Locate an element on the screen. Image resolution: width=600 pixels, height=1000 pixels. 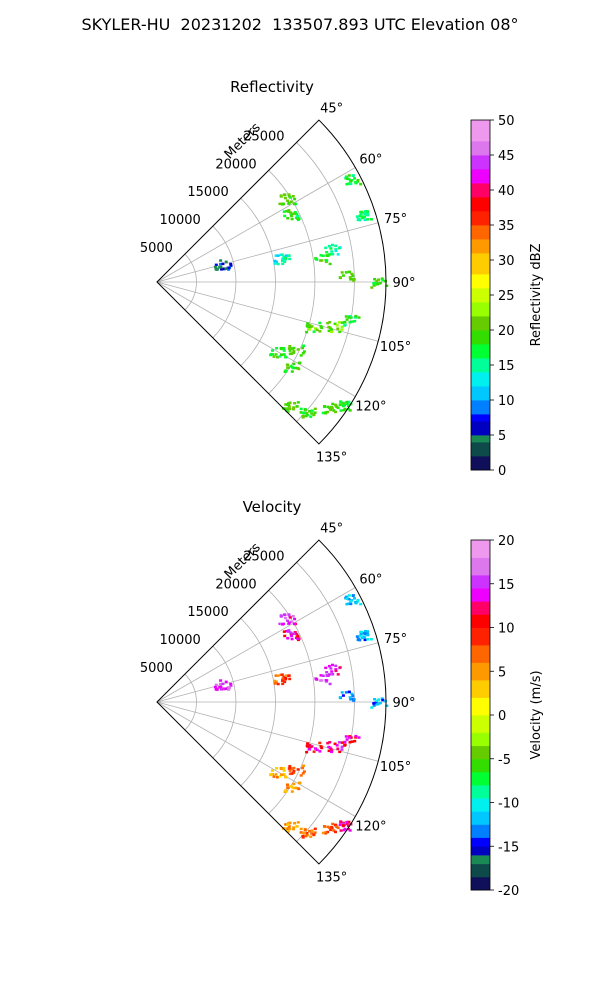
colorbar-tick-label: 45 is located at coordinates (506, 156).